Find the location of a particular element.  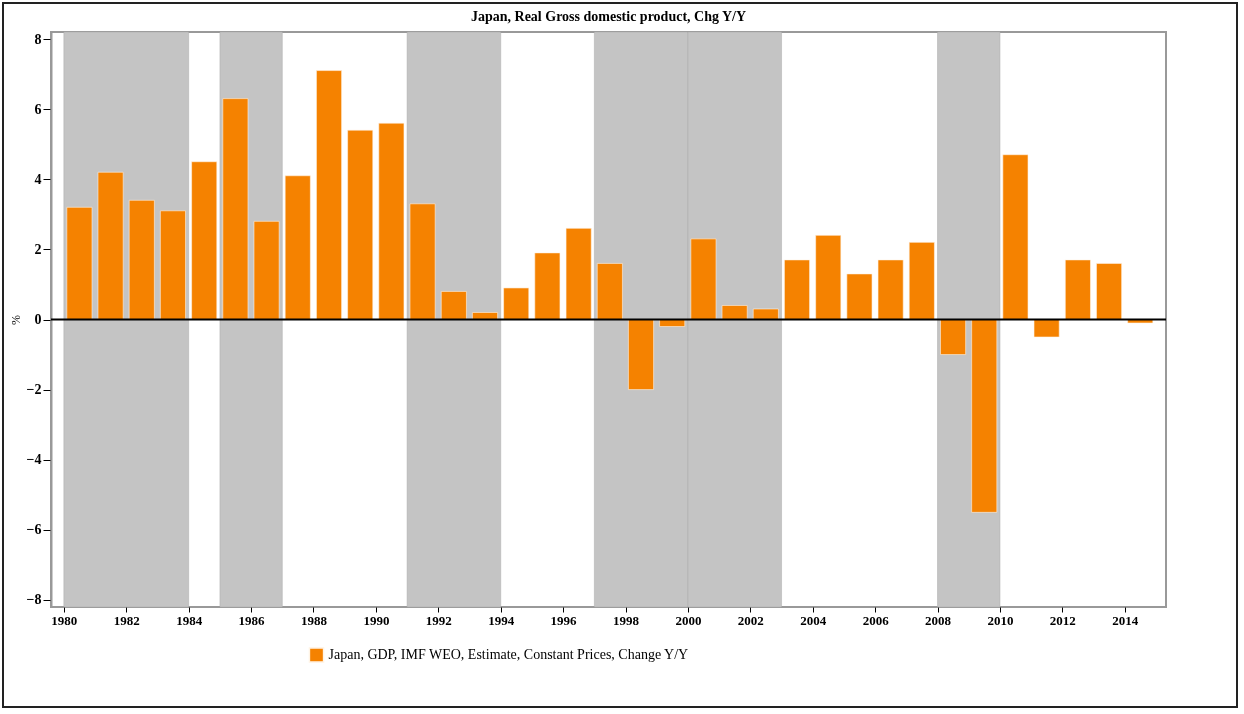

y-tick-label: 8 is located at coordinates (38, 39).